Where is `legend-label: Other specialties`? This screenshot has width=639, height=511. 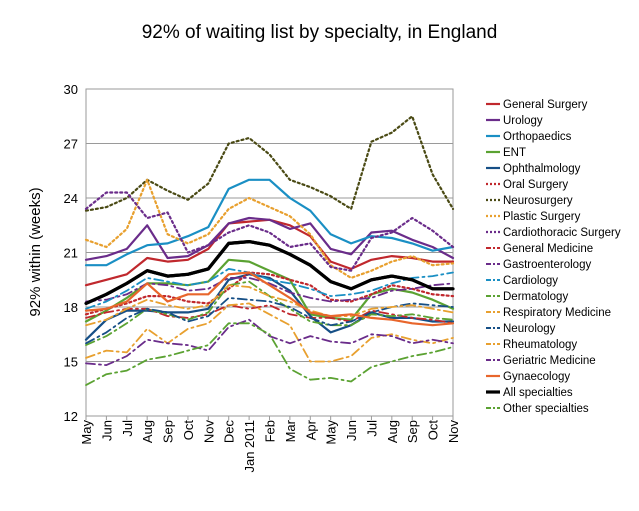 legend-label: Other specialties is located at coordinates (546, 409).